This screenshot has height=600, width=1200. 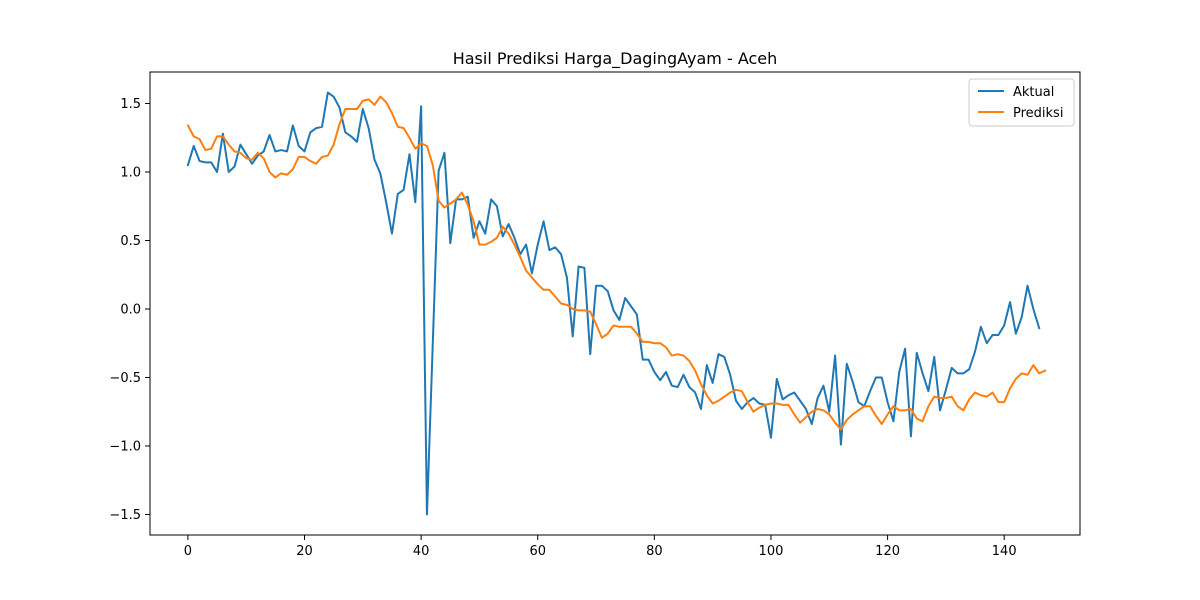 What do you see at coordinates (771, 551) in the screenshot?
I see `x-tick-label: 100` at bounding box center [771, 551].